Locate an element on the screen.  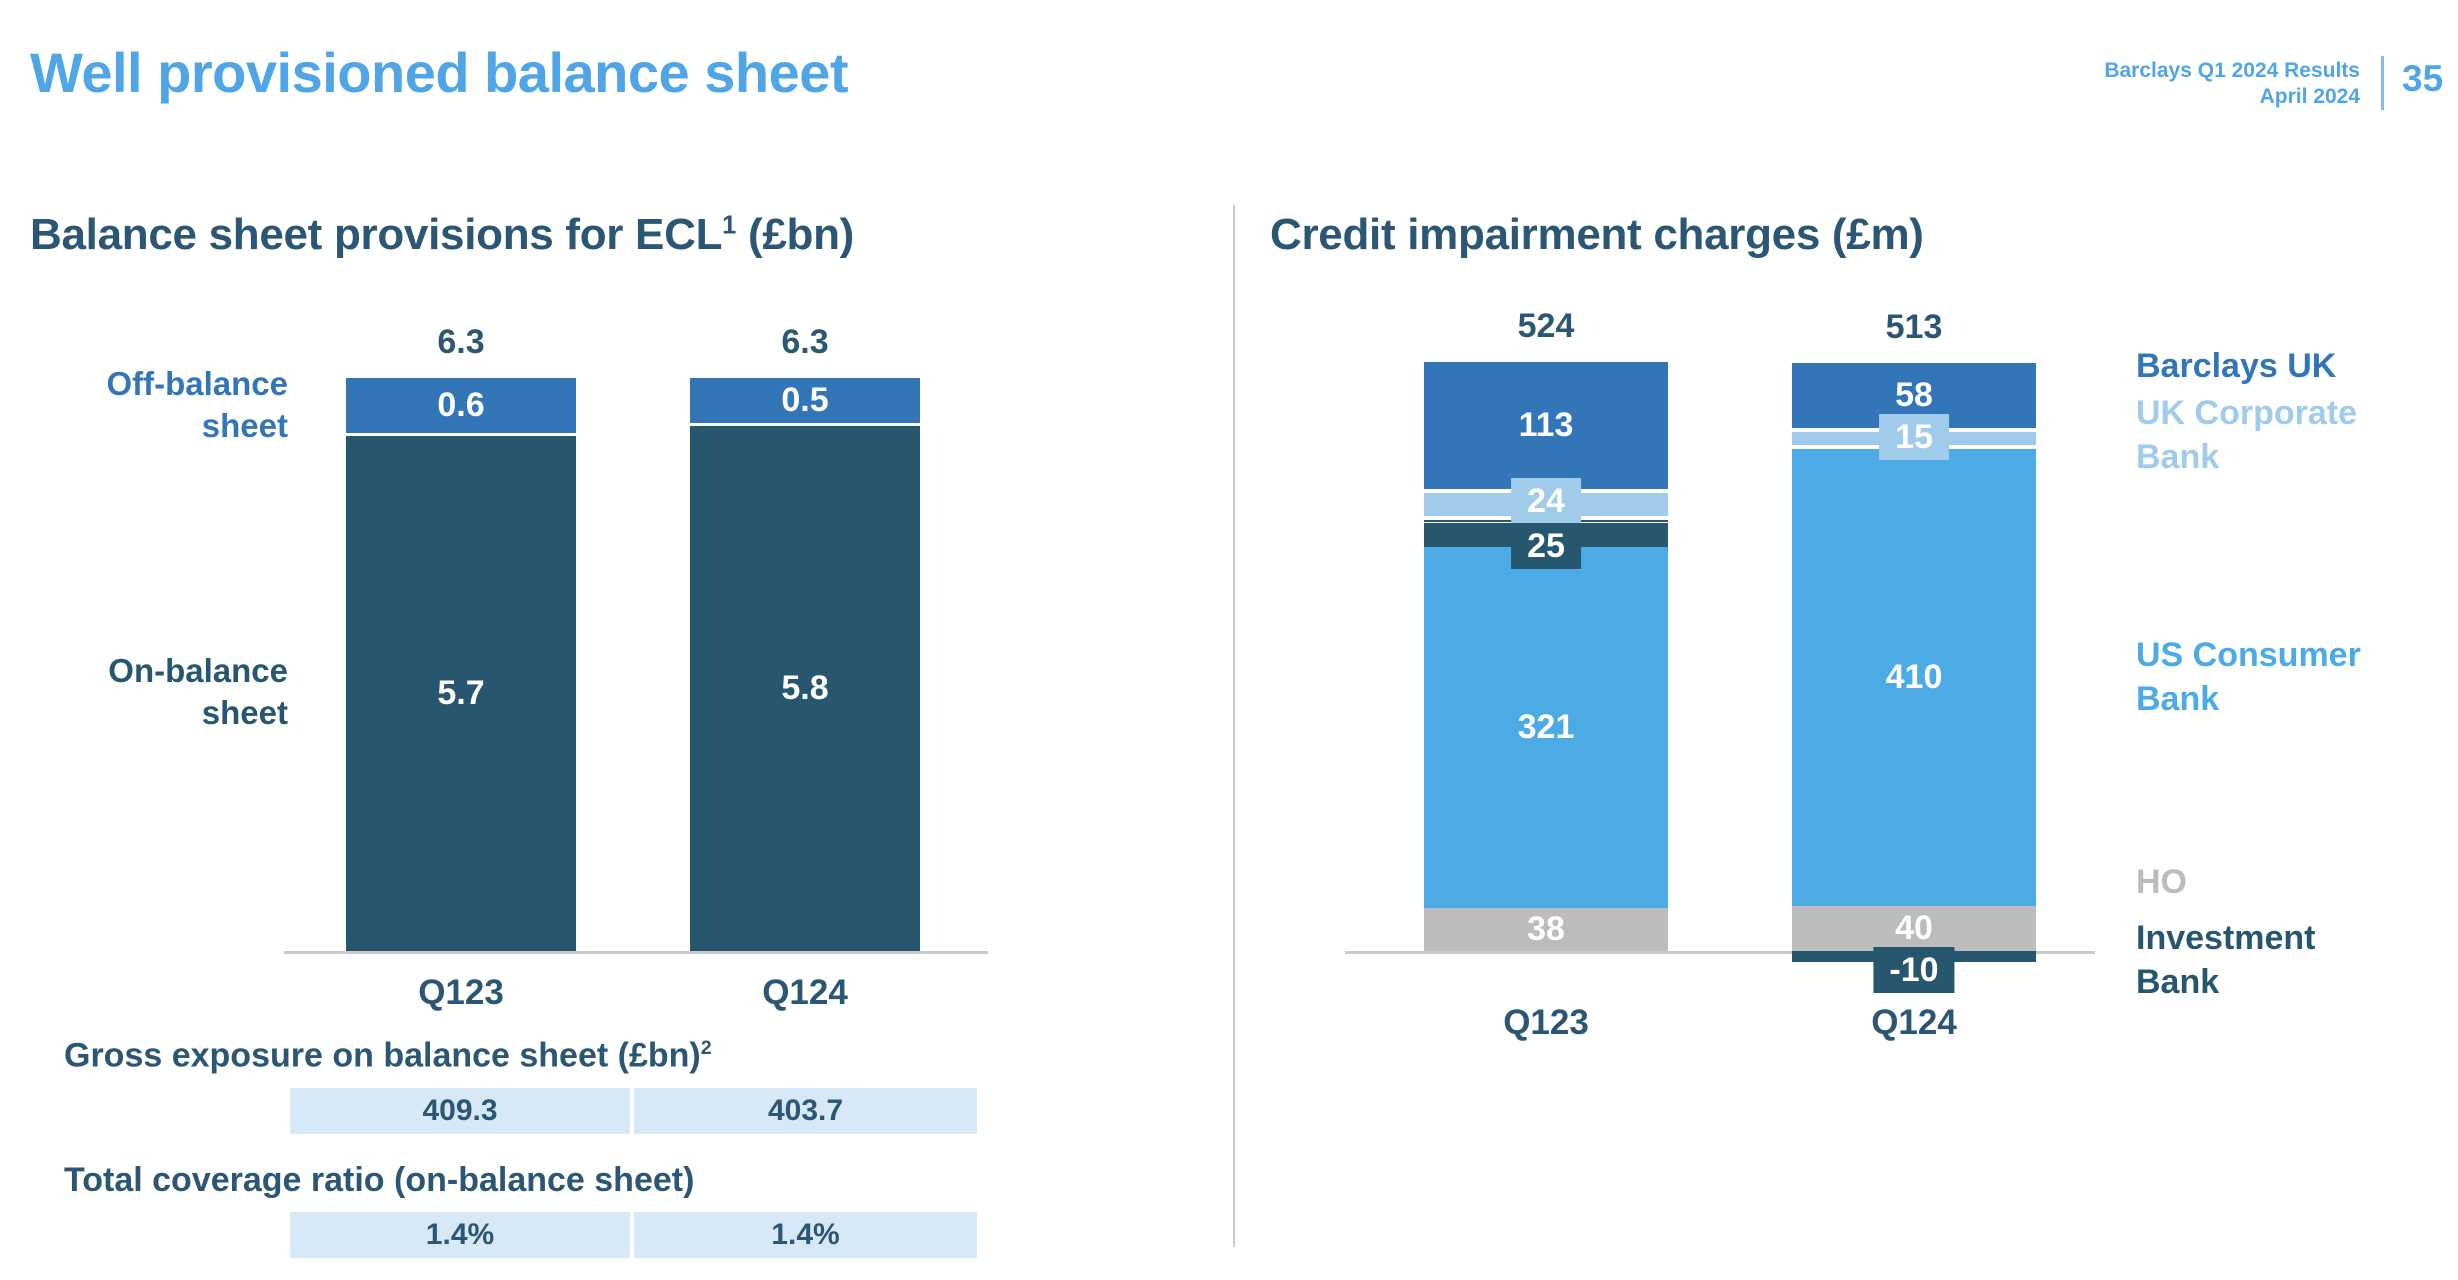
impairment-chart-title: Credit impairment charges (£m) is located at coordinates (1597, 234).